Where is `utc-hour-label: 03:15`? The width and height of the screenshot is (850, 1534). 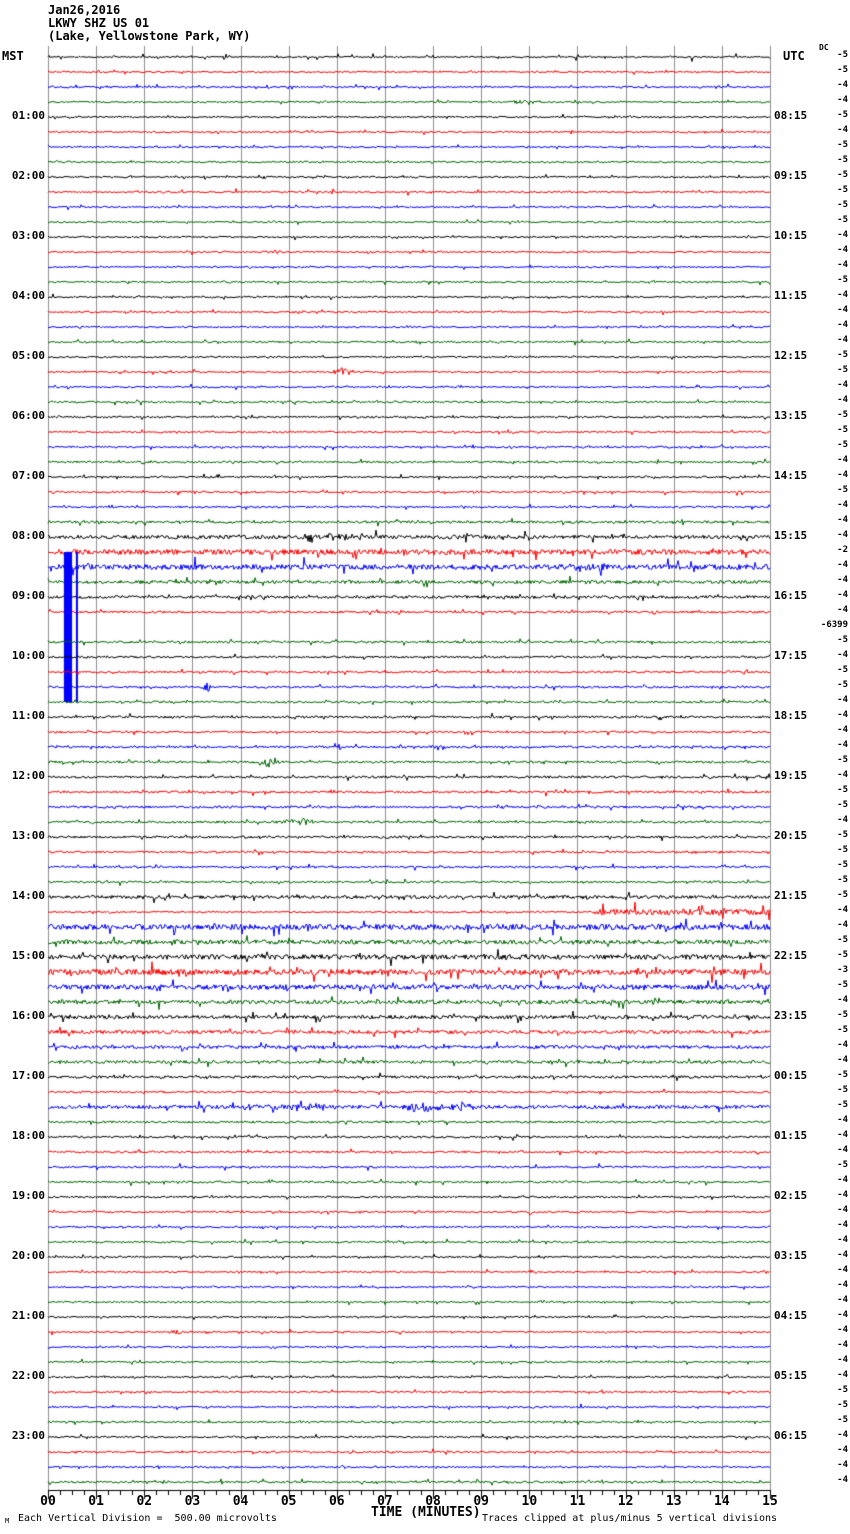 utc-hour-label: 03:15 is located at coordinates (791, 1255).